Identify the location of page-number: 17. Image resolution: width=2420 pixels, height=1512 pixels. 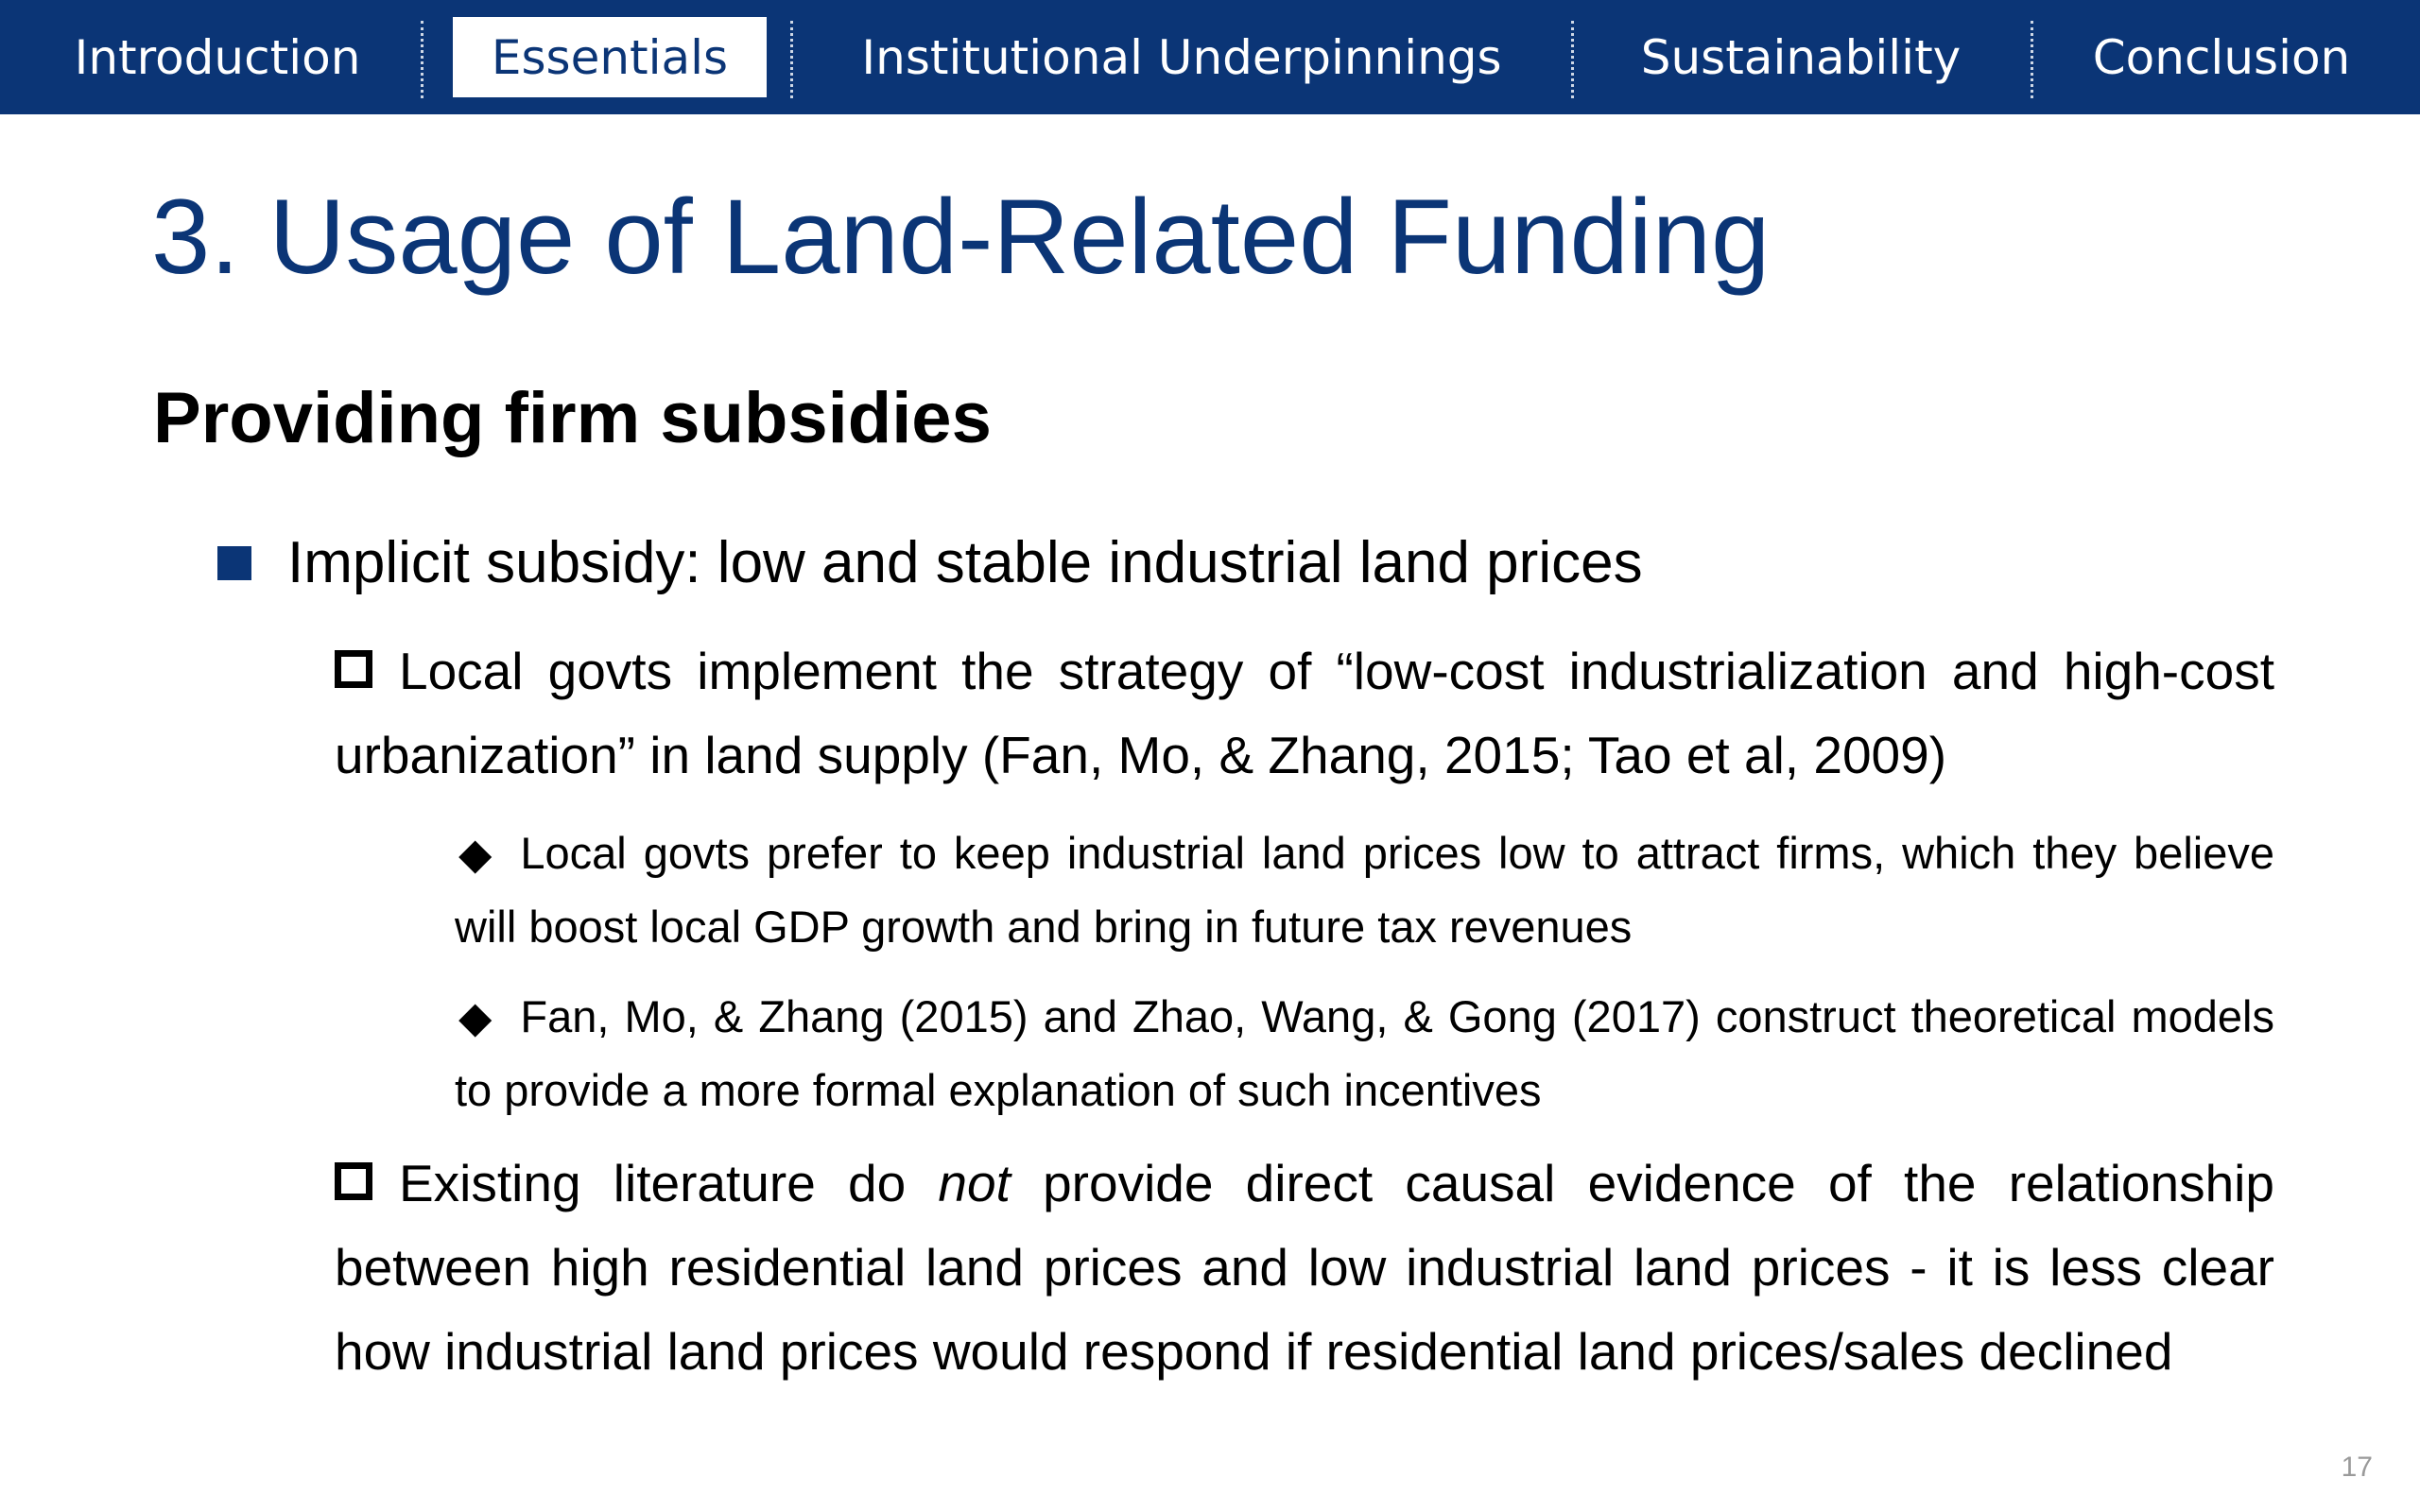
(2357, 1467).